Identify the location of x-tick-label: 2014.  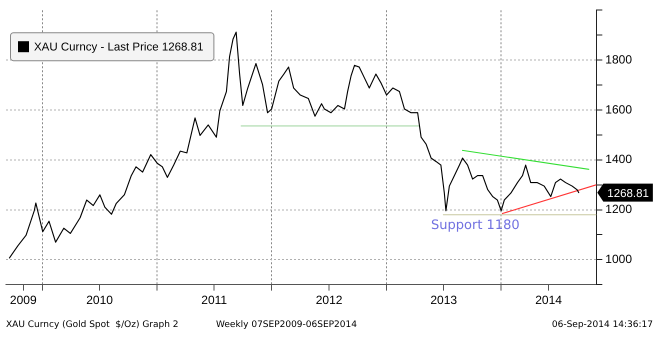
(548, 300).